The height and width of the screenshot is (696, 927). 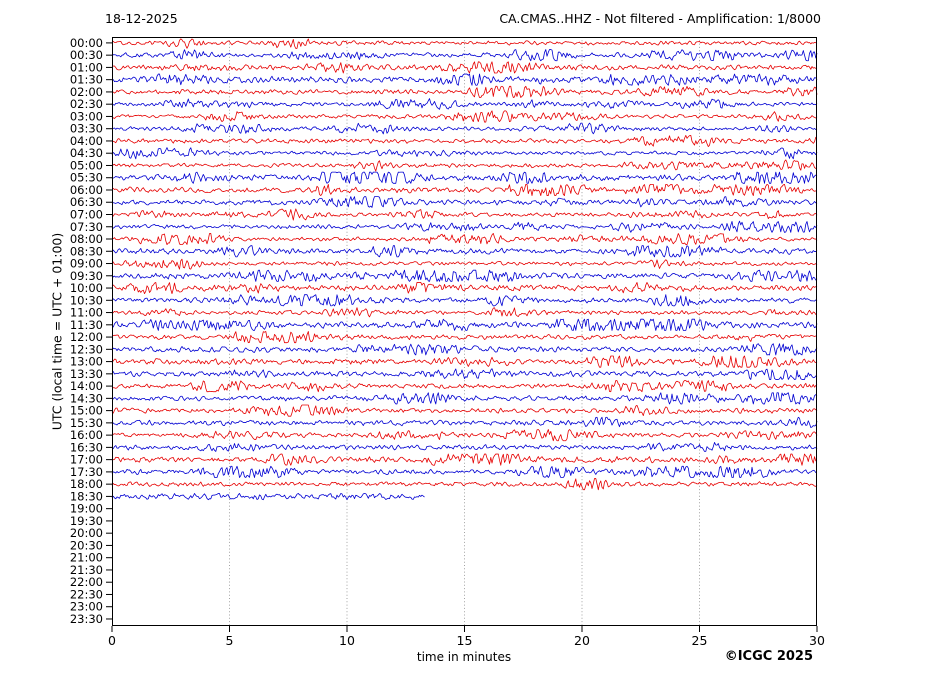 I want to click on trace-12:30, so click(x=464, y=349).